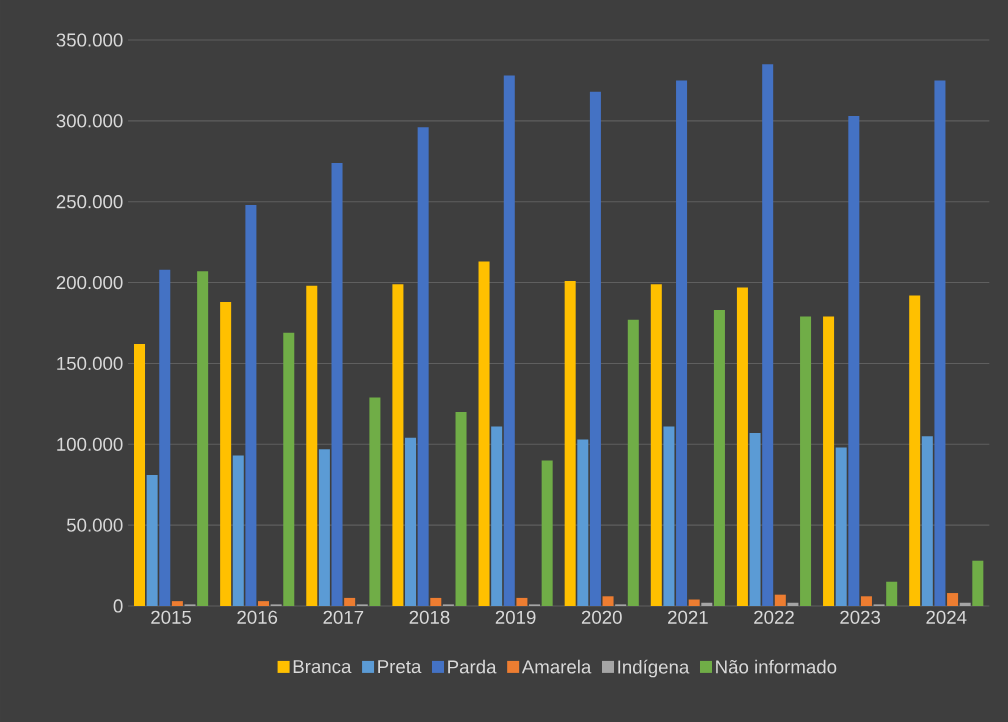  What do you see at coordinates (556, 666) in the screenshot?
I see `legend-label: Amarela` at bounding box center [556, 666].